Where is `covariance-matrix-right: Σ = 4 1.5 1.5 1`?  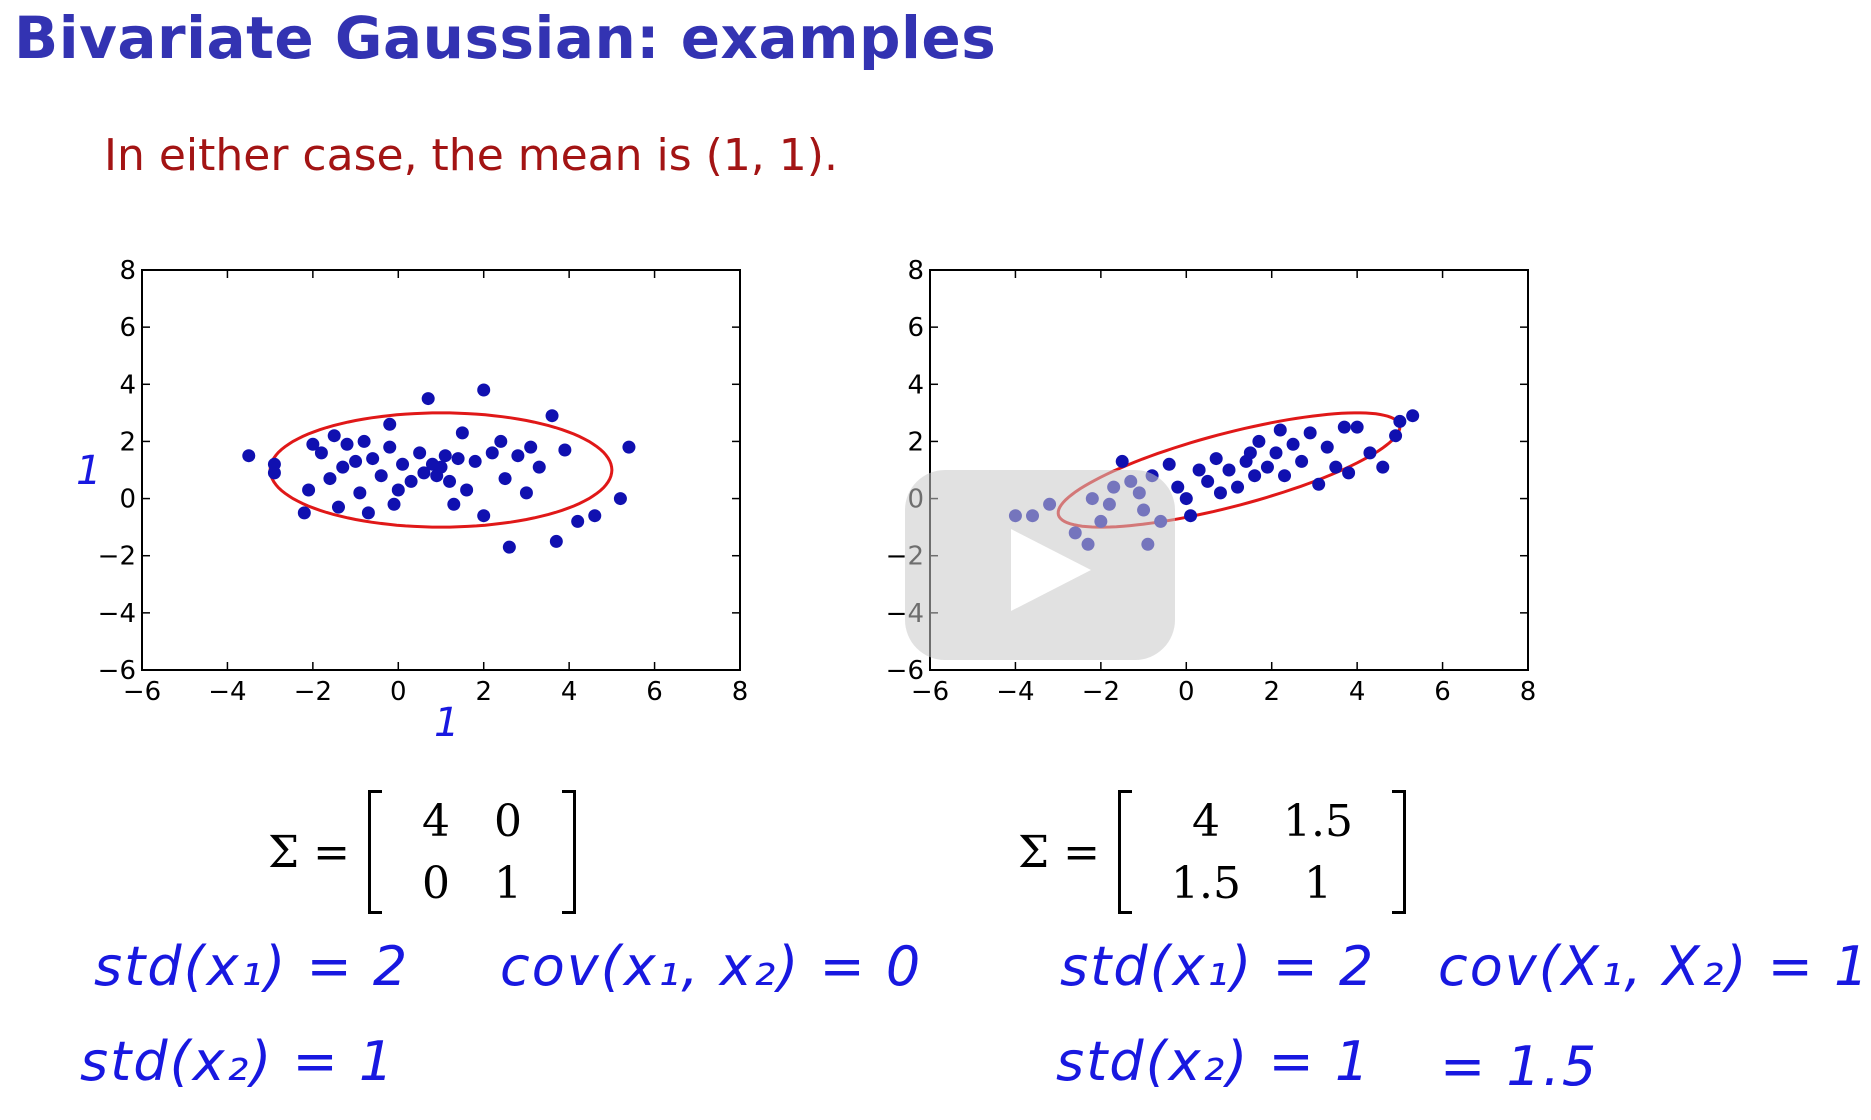
covariance-matrix-right: Σ = 4 1.5 1.5 1 is located at coordinates (1212, 852).